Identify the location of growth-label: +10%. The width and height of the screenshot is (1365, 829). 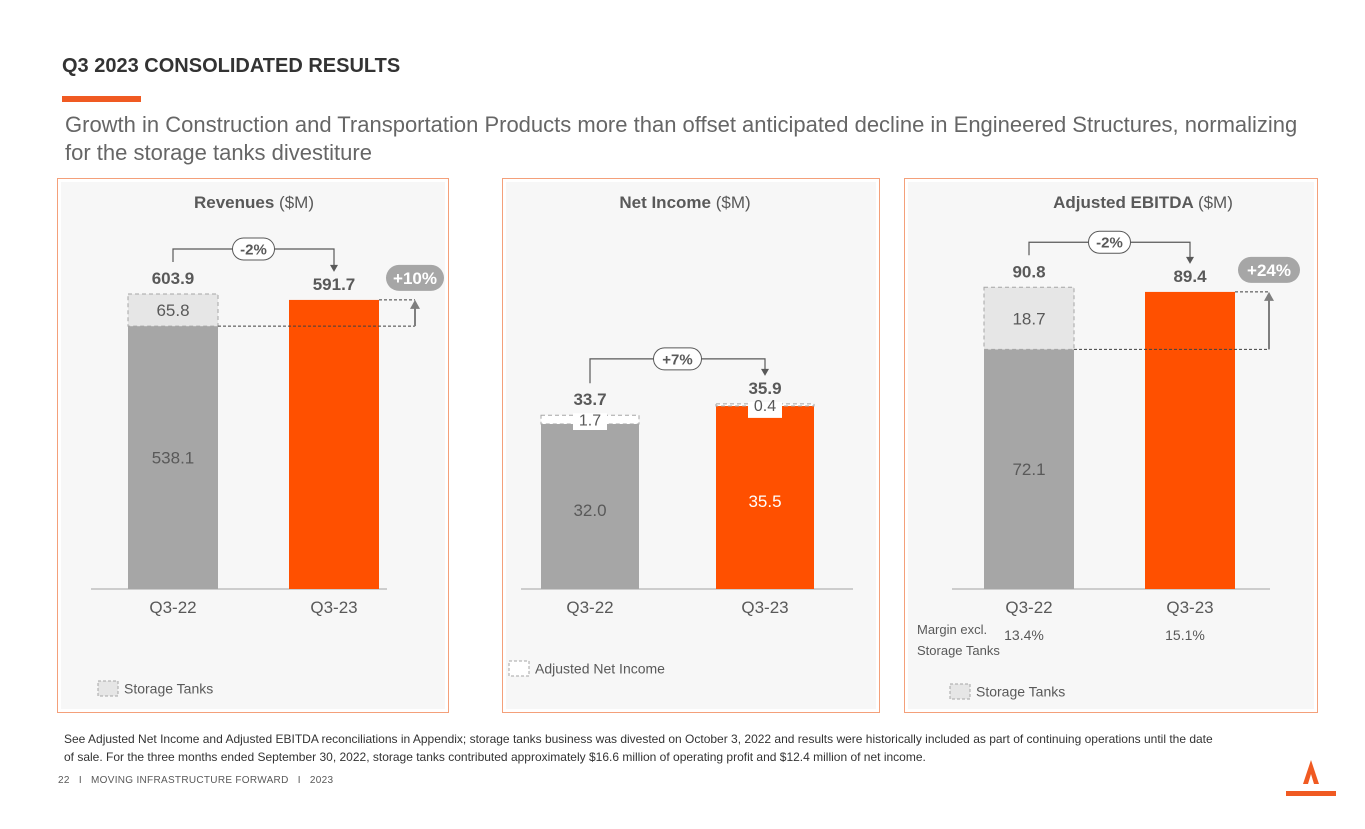
(415, 278).